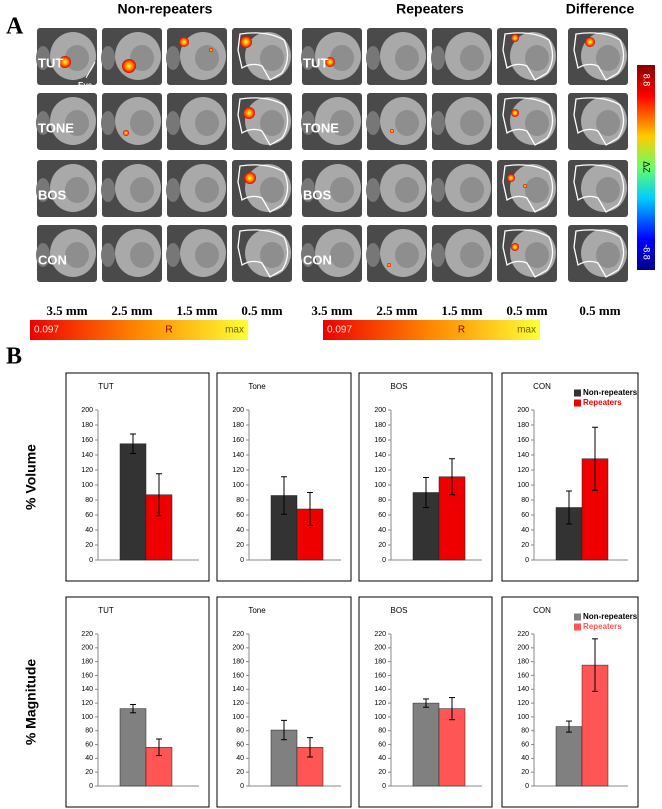 The width and height of the screenshot is (662, 809). I want to click on legend-swatch, so click(577, 393).